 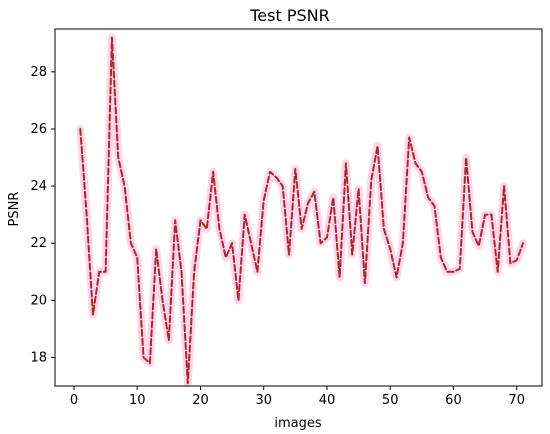 I want to click on x-tick-label: 20, so click(x=200, y=400).